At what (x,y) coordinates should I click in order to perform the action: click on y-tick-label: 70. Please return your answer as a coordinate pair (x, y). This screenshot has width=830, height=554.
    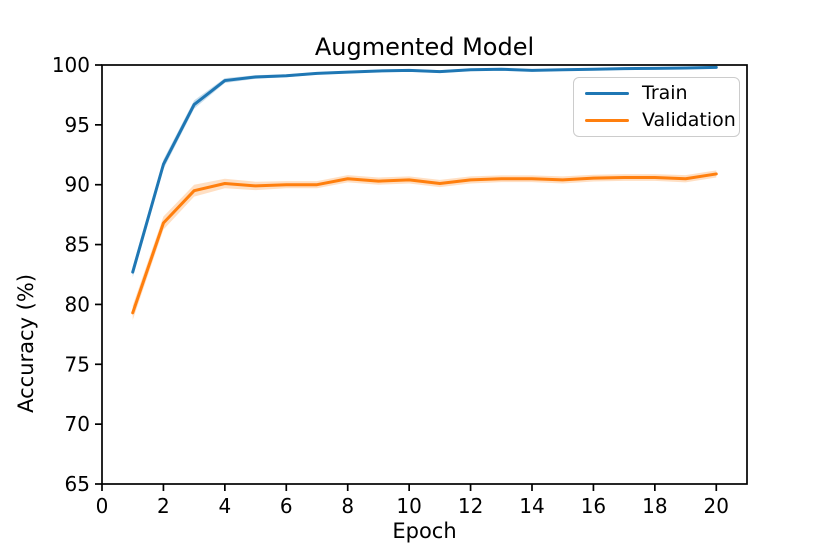
    Looking at the image, I should click on (77, 424).